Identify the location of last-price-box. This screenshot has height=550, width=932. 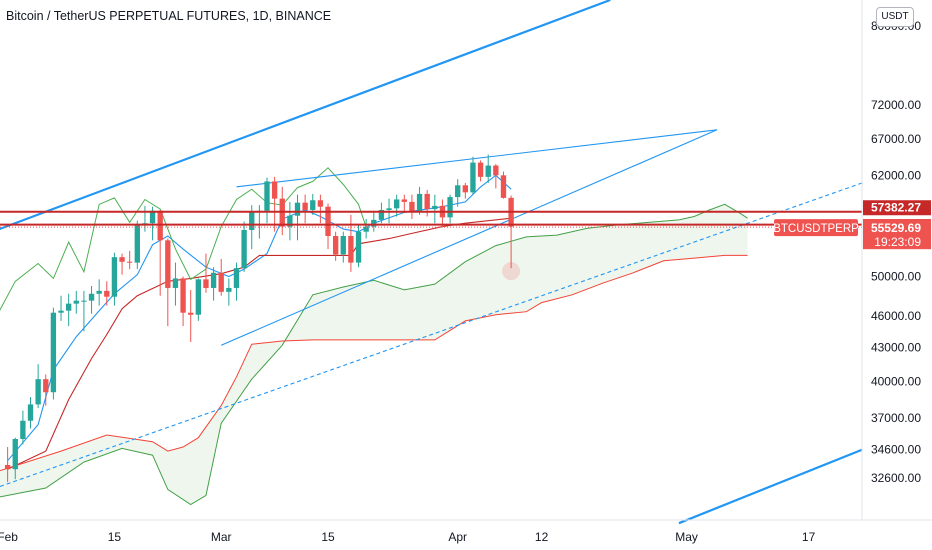
(897, 234).